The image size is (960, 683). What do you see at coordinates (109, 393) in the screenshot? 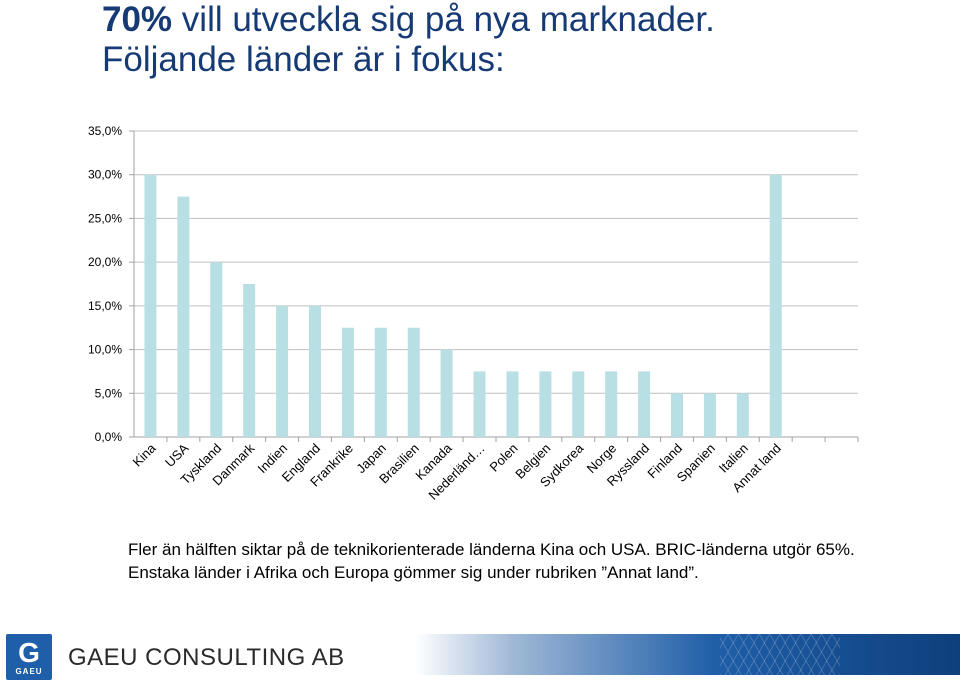
I see `y-tick-label: 5,0%` at bounding box center [109, 393].